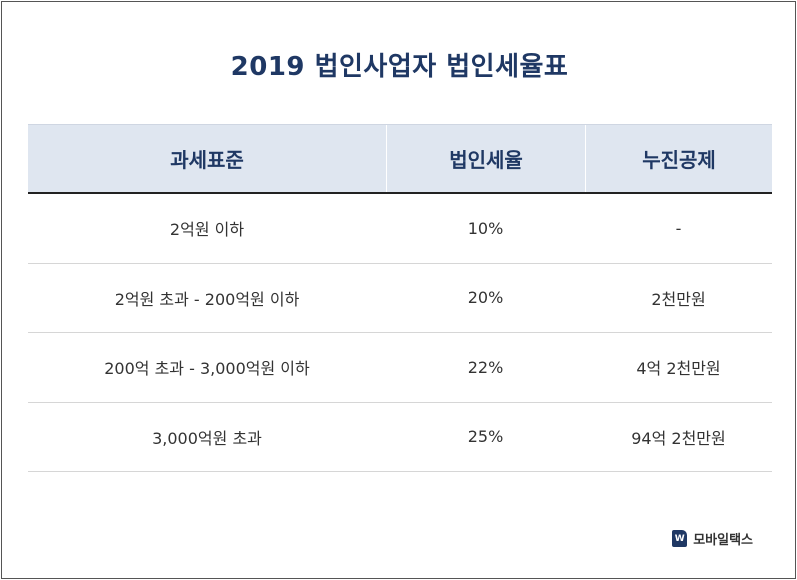 This screenshot has height=580, width=797. What do you see at coordinates (678, 158) in the screenshot?
I see `column-header-progressive-deduction: 누진공제` at bounding box center [678, 158].